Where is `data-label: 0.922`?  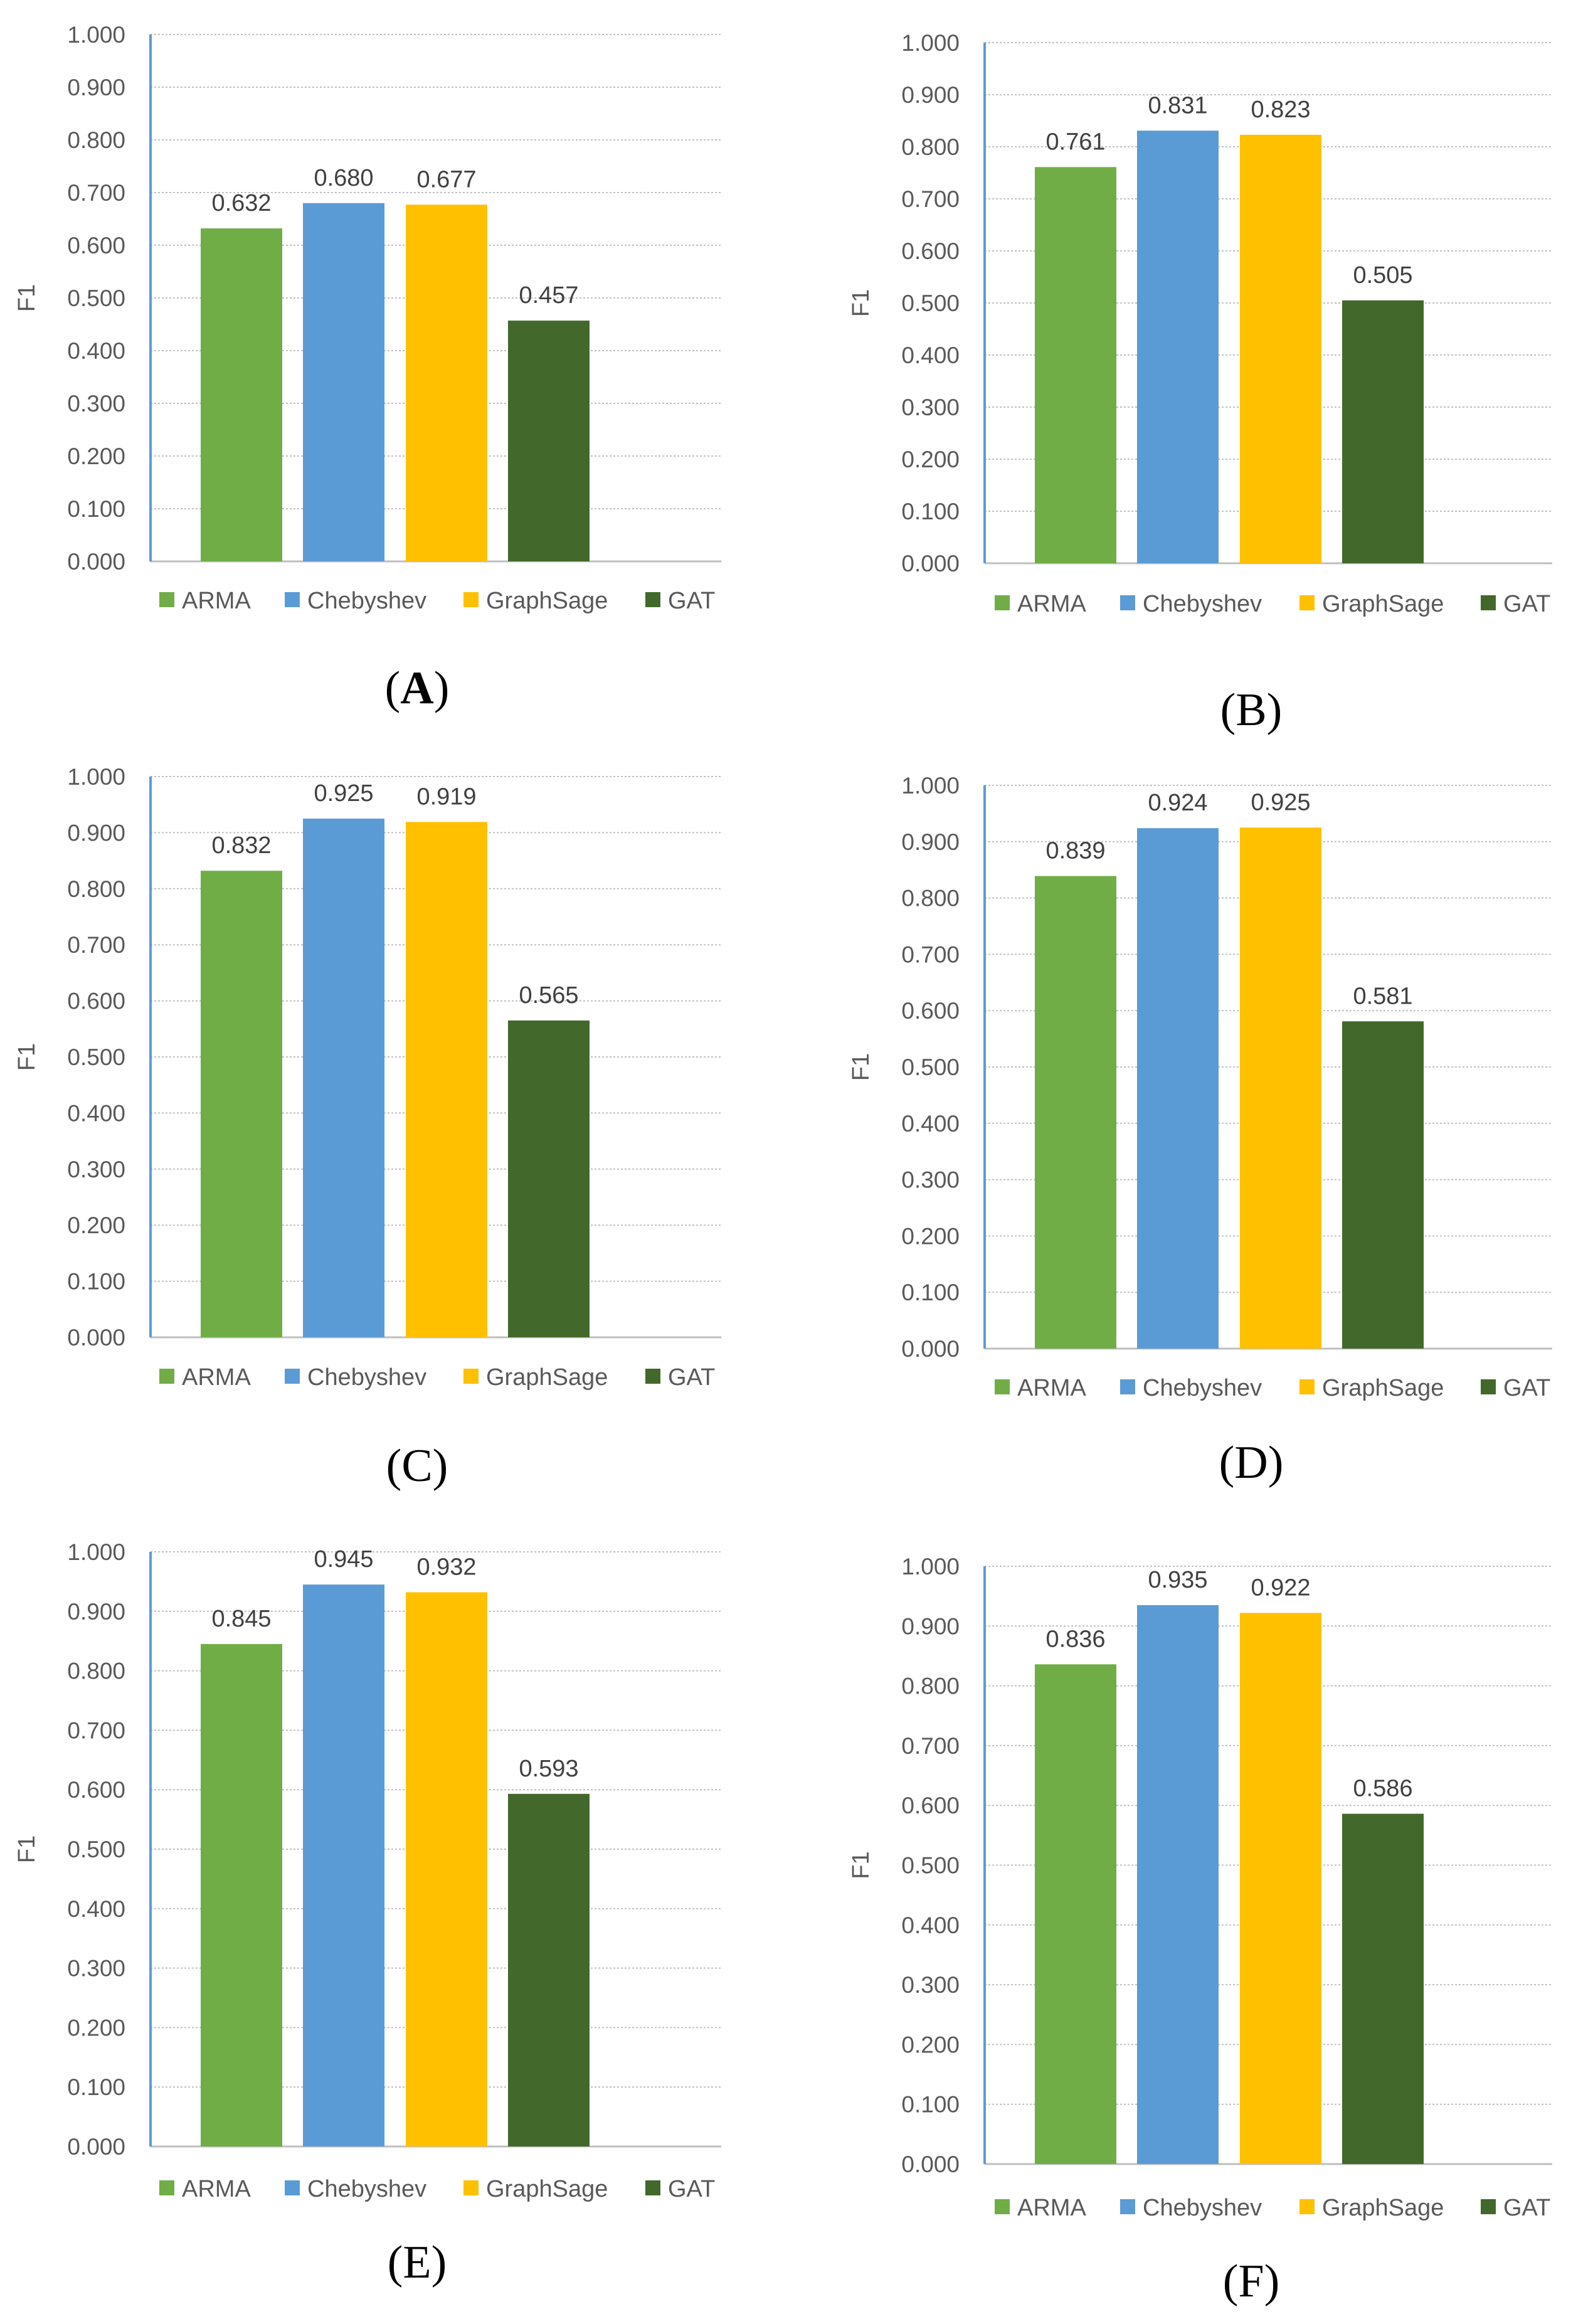
data-label: 0.922 is located at coordinates (1280, 1587).